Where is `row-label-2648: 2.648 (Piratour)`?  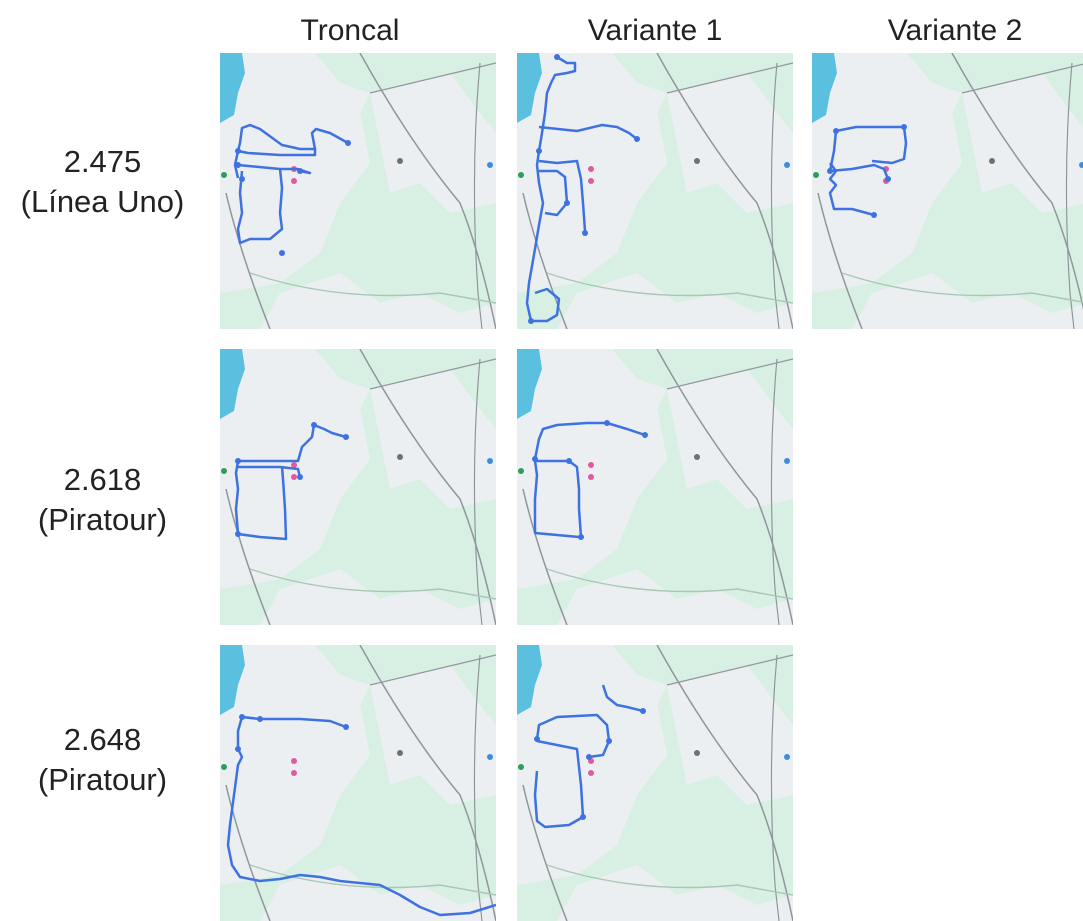 row-label-2648: 2.648 (Piratour) is located at coordinates (102, 760).